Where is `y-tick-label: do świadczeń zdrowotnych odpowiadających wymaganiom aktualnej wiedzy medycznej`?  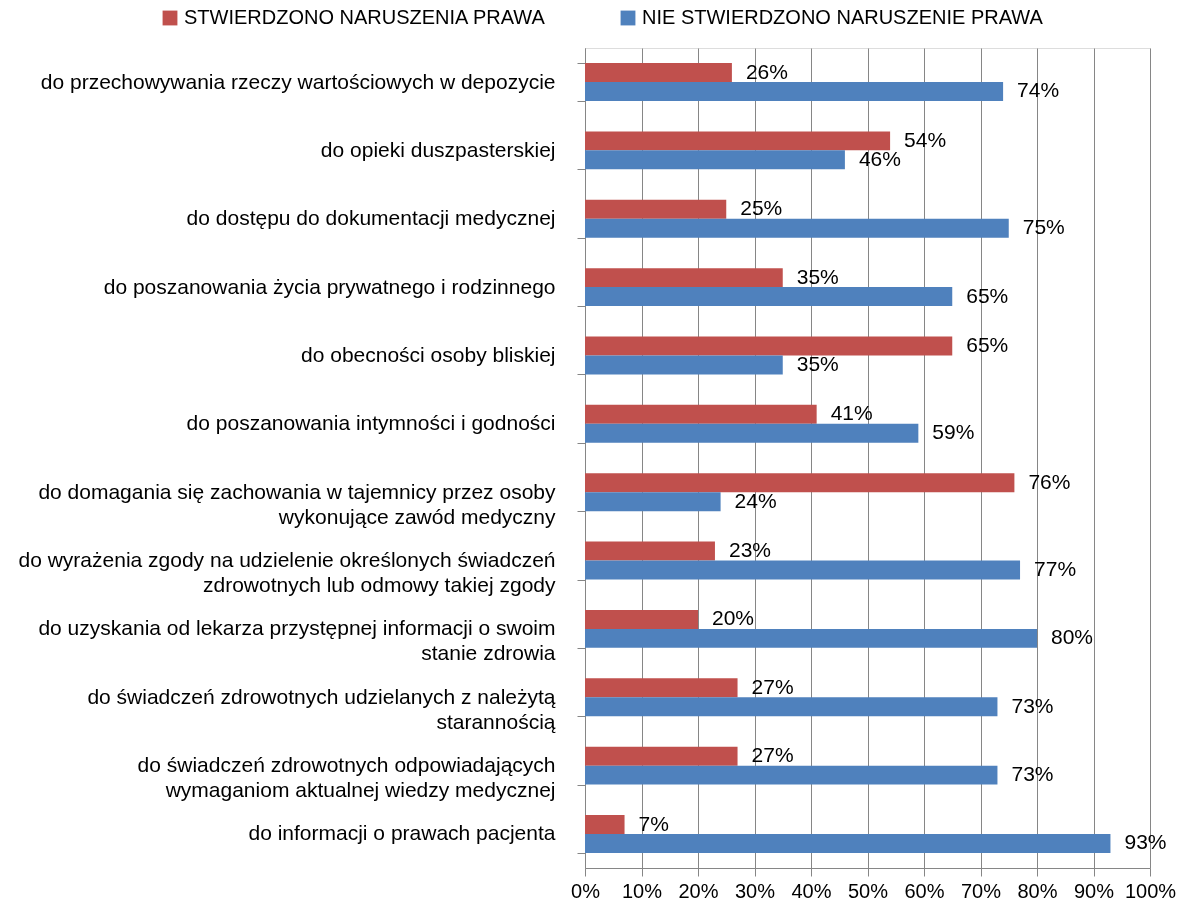
y-tick-label: do świadczeń zdrowotnych odpowiadających wymaganiom aktualnej wiedzy medycznej is located at coordinates (346, 777).